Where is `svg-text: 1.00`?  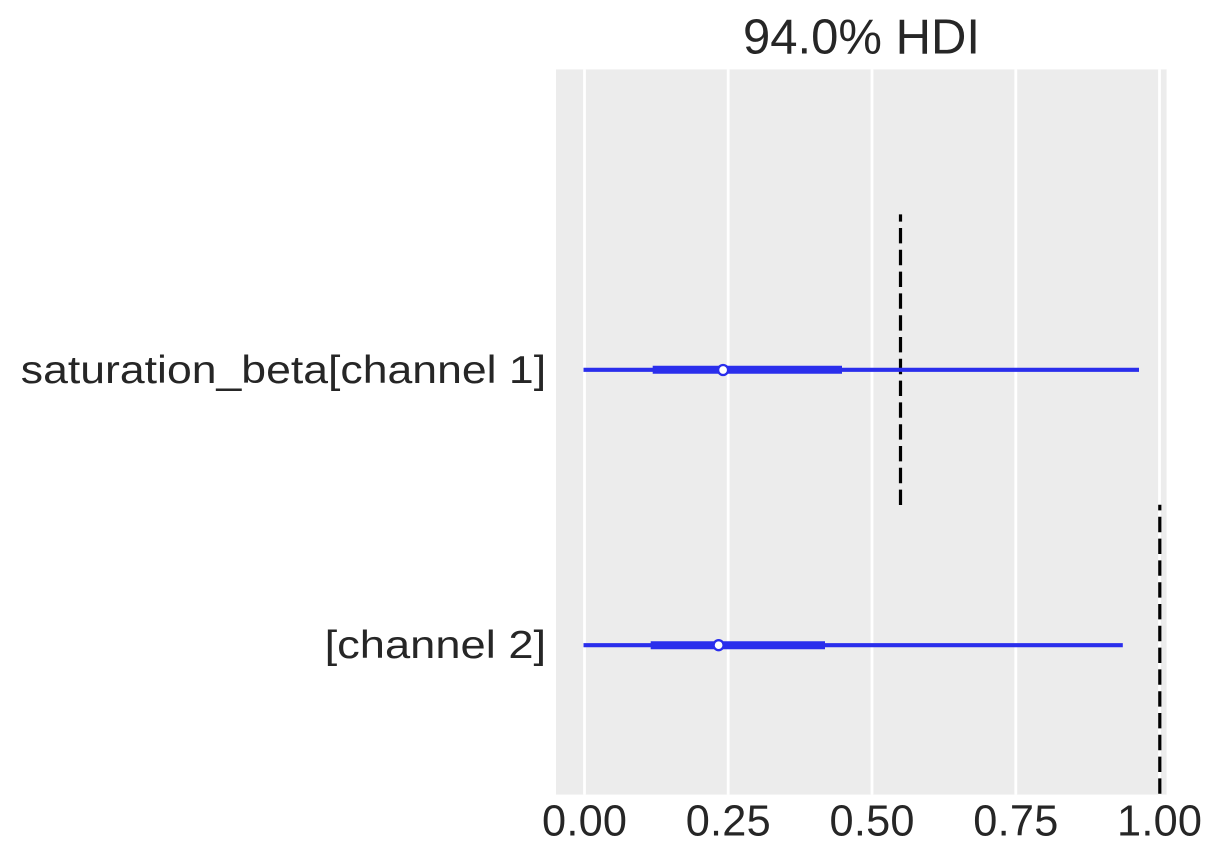
svg-text: 1.00 is located at coordinates (1159, 822).